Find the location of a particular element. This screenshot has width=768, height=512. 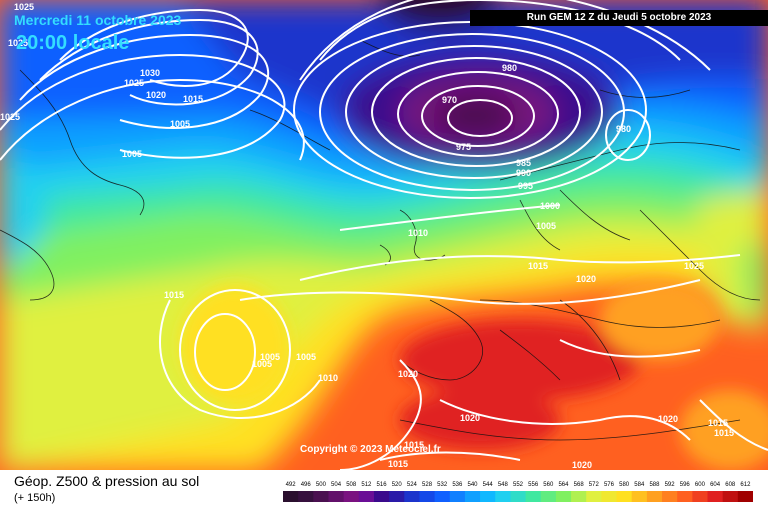

color-scale-label: 612 is located at coordinates (745, 485).